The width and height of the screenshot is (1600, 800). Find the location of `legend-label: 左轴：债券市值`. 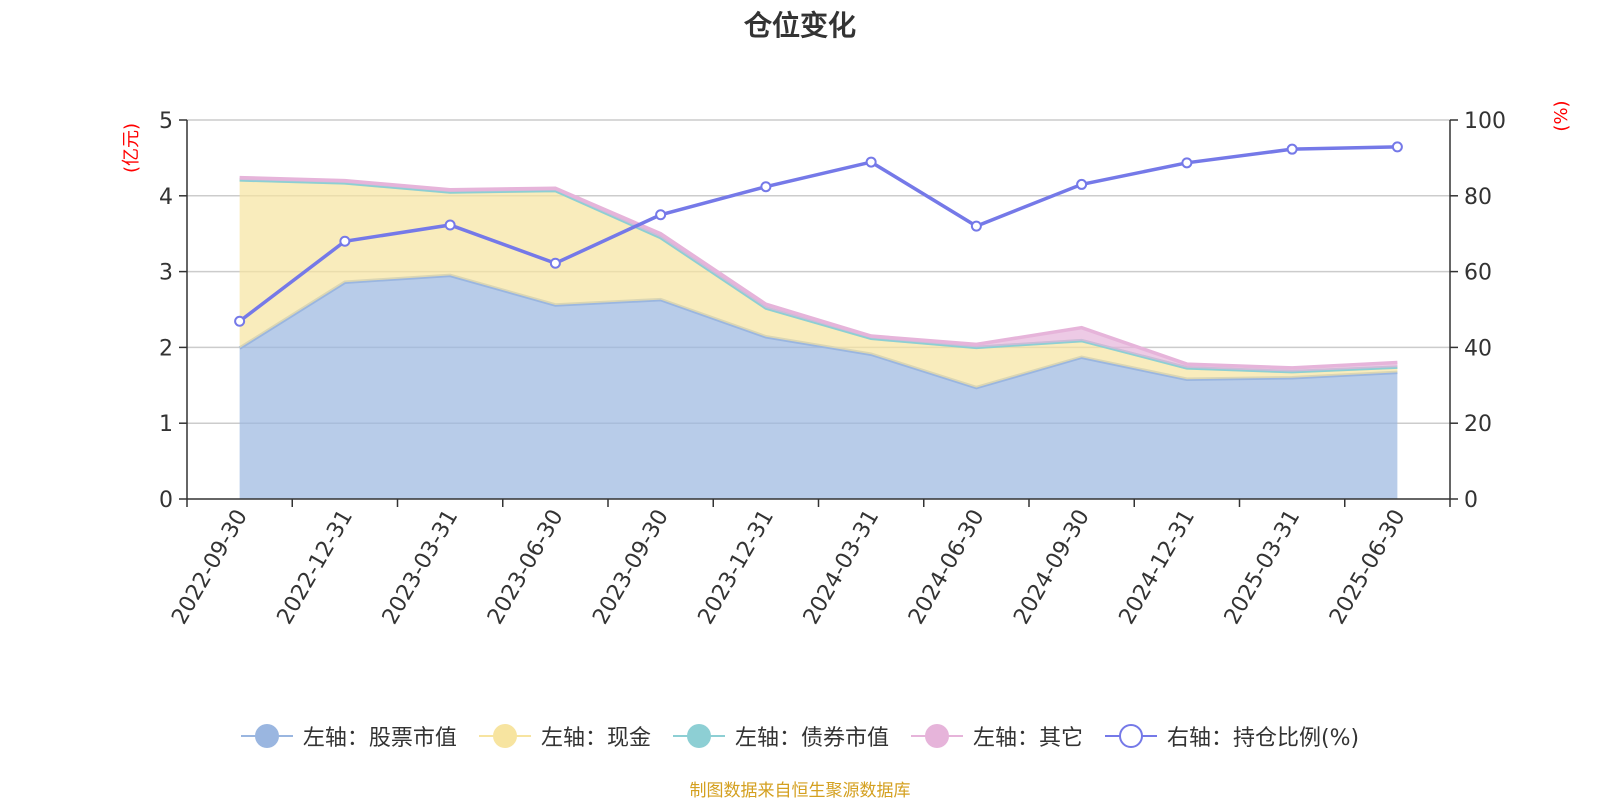

legend-label: 左轴：债券市值 is located at coordinates (811, 738).